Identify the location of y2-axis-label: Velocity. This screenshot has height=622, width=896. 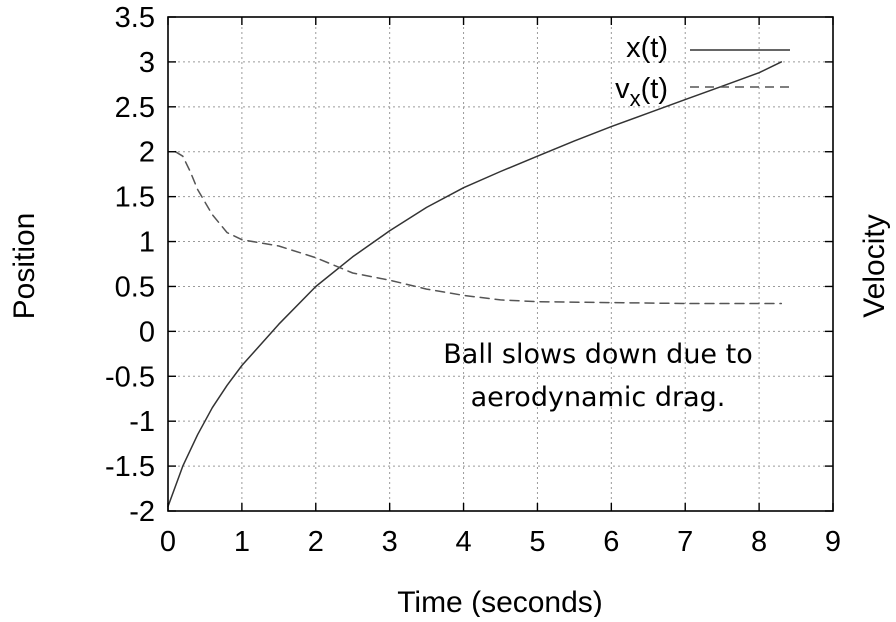
(874, 265).